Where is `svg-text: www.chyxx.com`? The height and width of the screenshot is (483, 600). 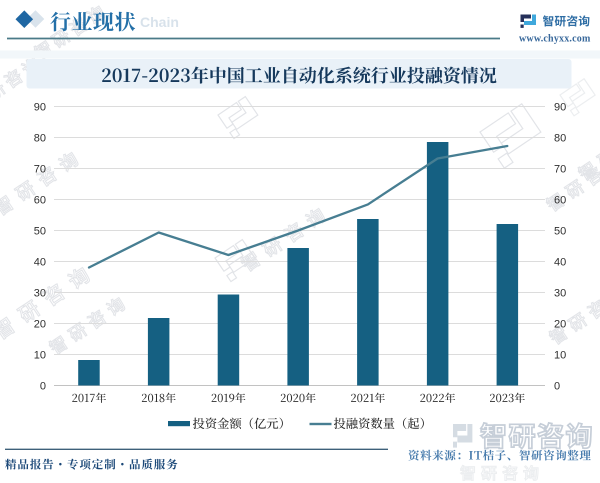 svg-text: www.chyxx.com is located at coordinates (555, 38).